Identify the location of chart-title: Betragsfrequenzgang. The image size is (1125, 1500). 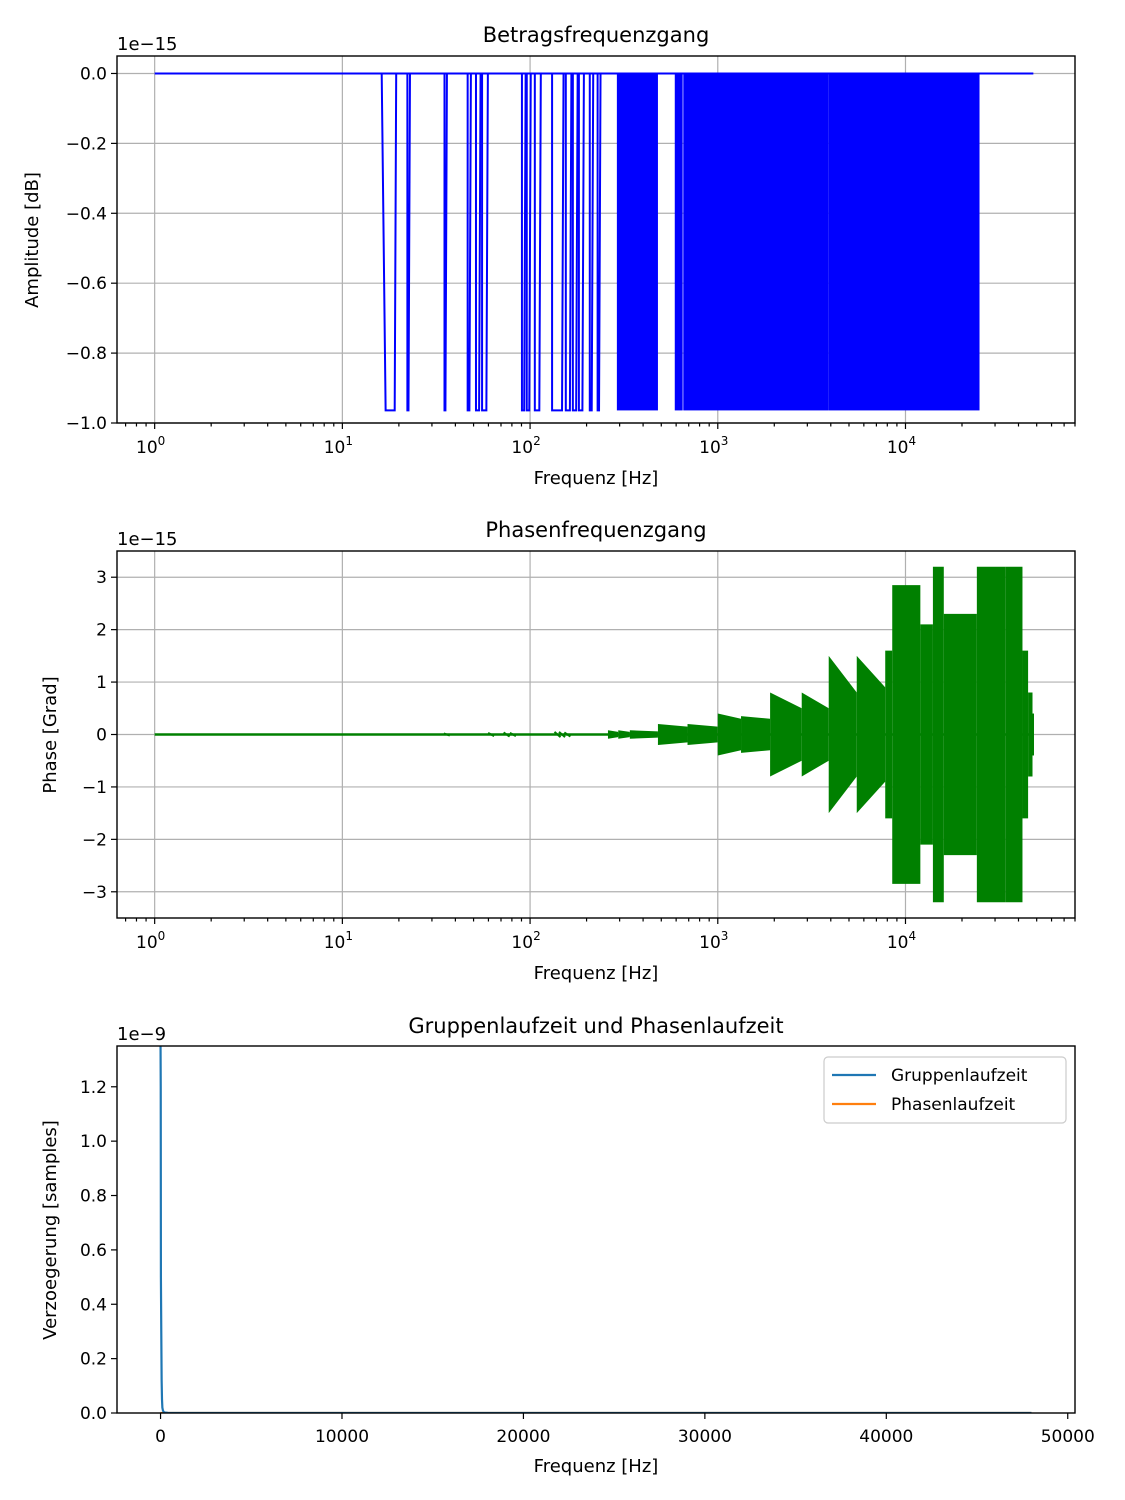
(596, 35).